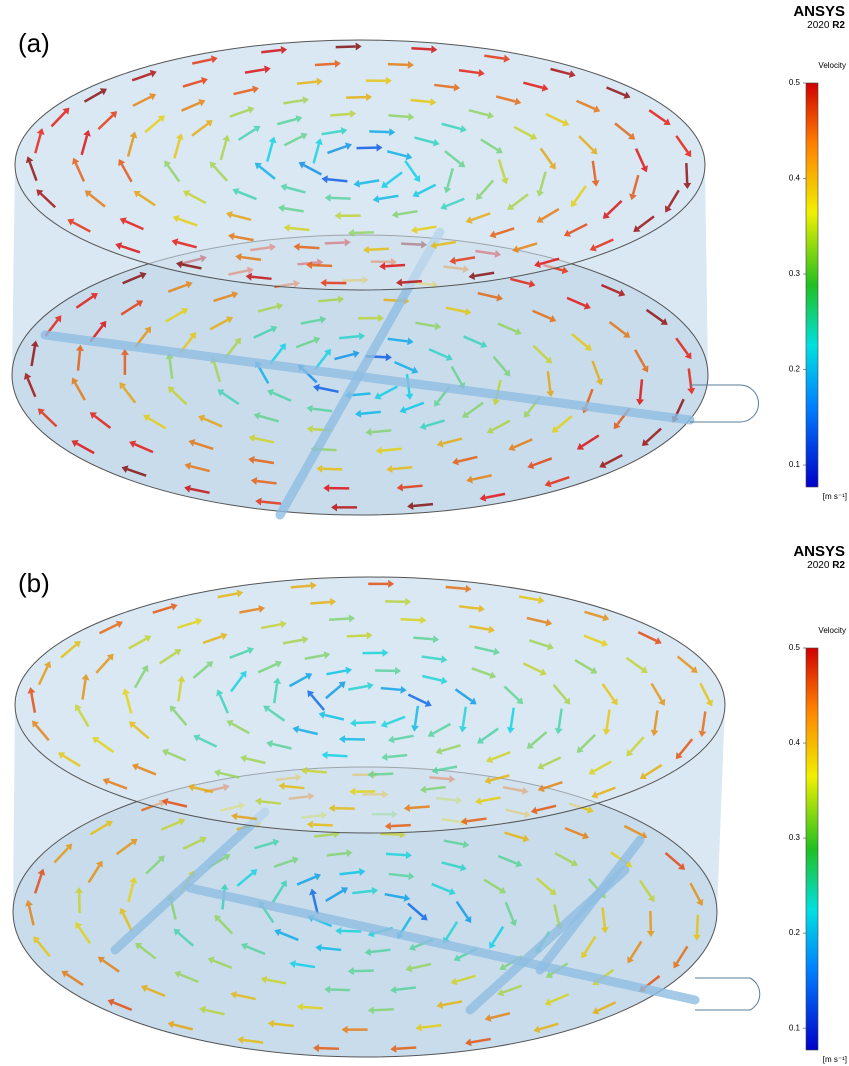 The image size is (849, 1066). Describe the element at coordinates (190, 881) in the screenshot. I see `pipe` at that location.